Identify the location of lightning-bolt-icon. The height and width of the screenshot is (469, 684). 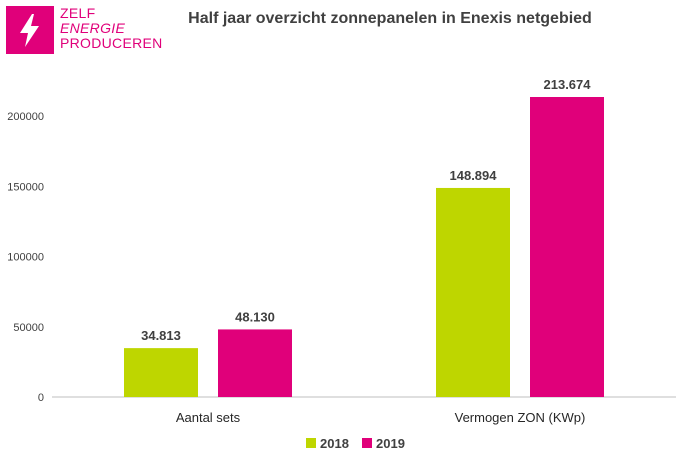
(30, 30).